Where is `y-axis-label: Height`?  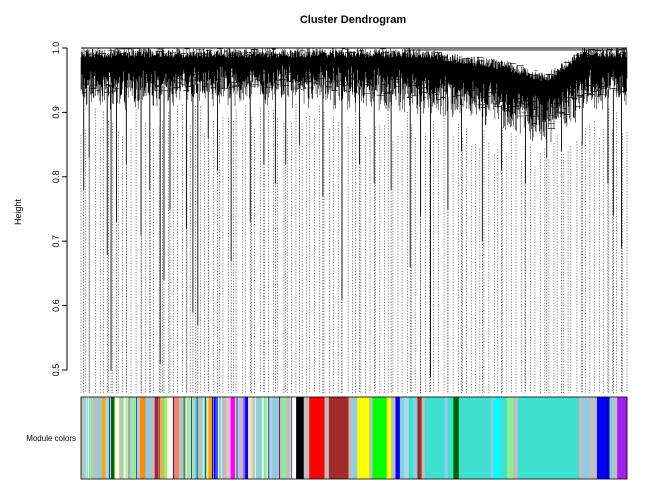 y-axis-label: Height is located at coordinates (18, 211).